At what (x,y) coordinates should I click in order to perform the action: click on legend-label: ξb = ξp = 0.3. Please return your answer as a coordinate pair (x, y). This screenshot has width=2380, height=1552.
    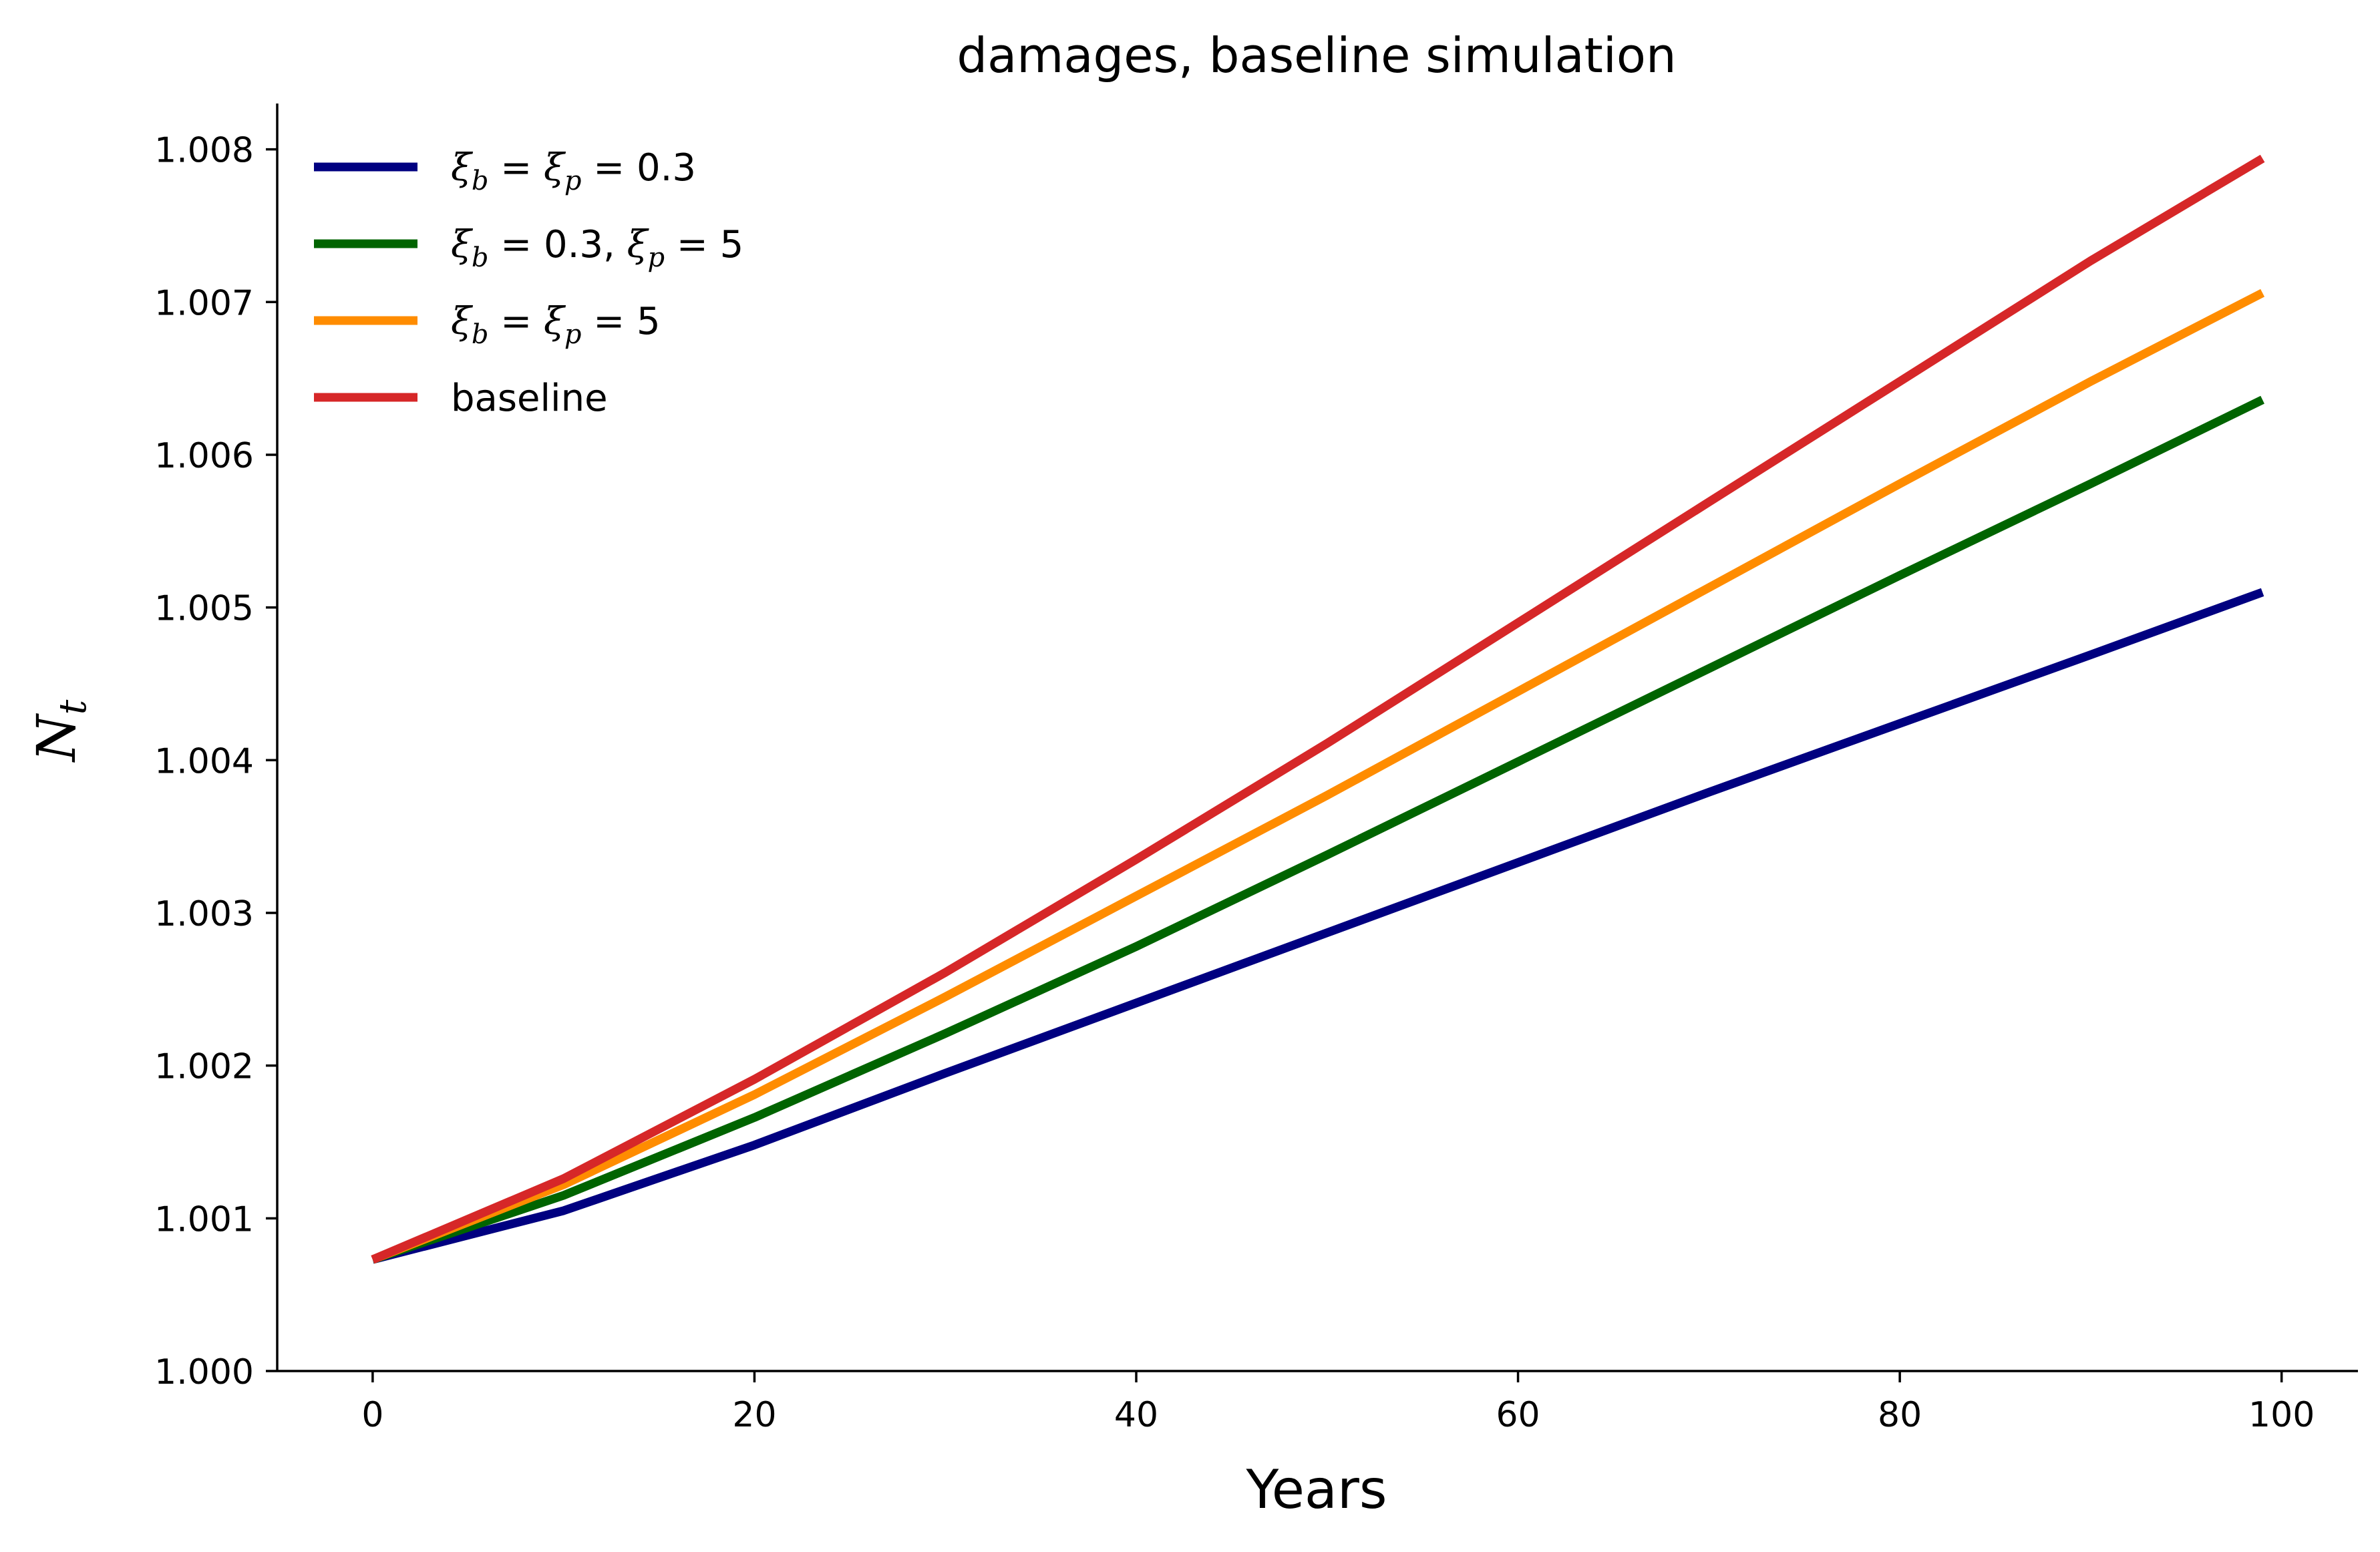
    Looking at the image, I should click on (573, 171).